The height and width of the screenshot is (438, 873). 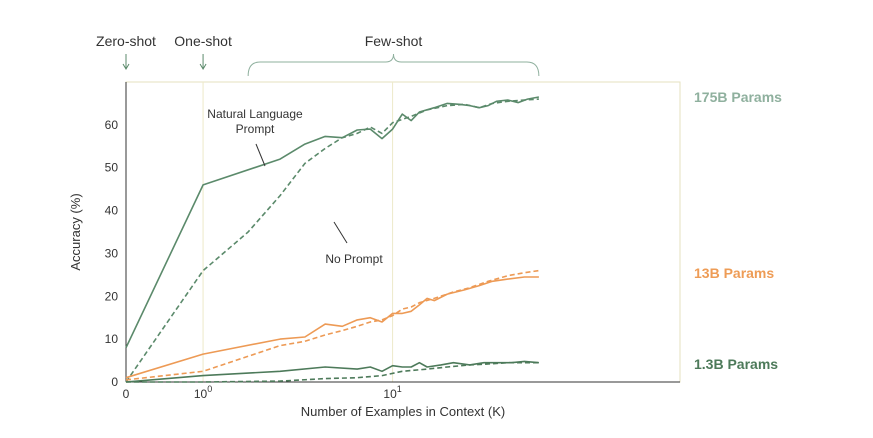 I want to click on annotation-no-prompt: No Prompt, so click(x=354, y=259).